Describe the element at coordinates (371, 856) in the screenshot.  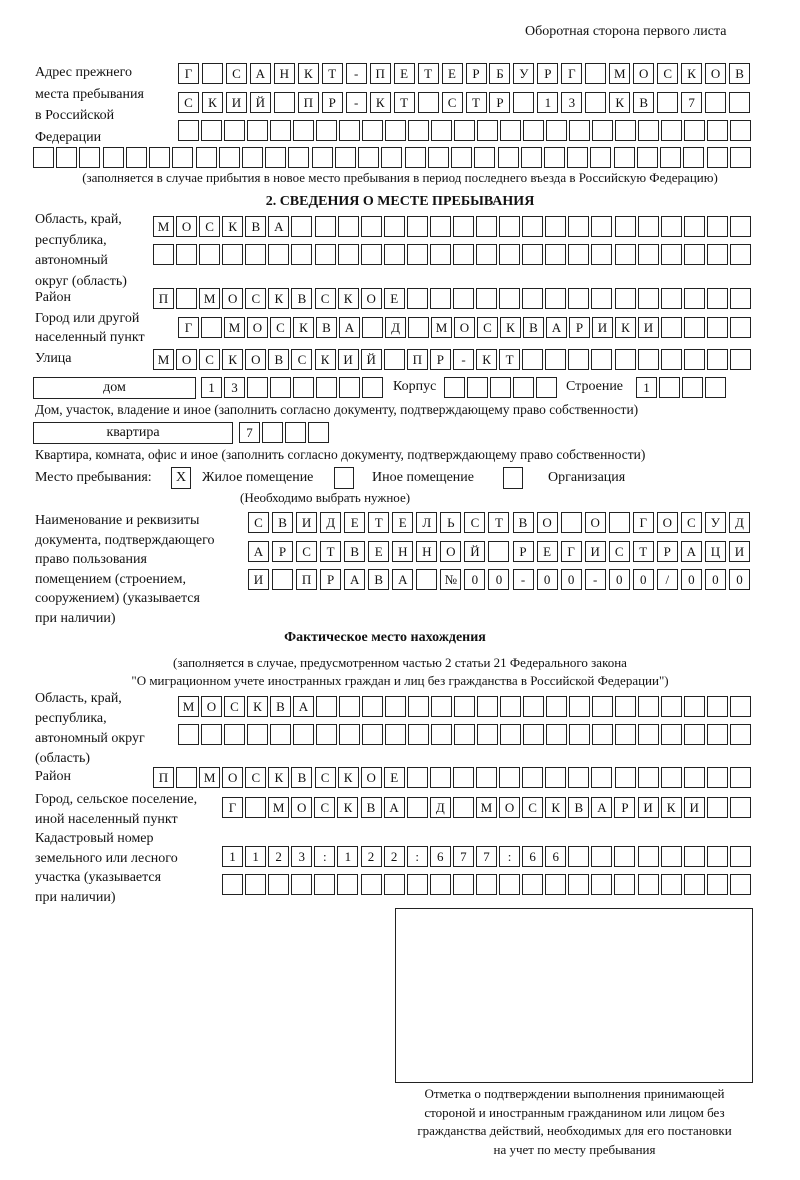
I see `char-cell: 2` at that location.